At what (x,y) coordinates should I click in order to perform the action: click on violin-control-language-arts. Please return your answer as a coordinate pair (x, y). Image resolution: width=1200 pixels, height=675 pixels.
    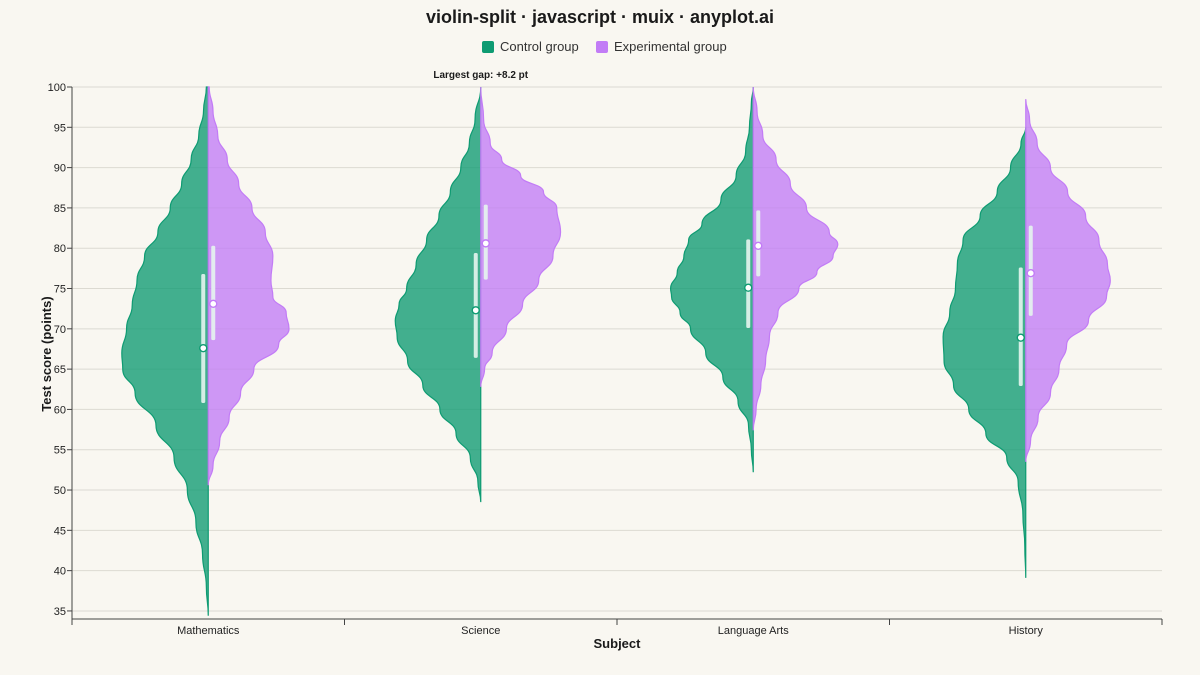
    Looking at the image, I should click on (711, 279).